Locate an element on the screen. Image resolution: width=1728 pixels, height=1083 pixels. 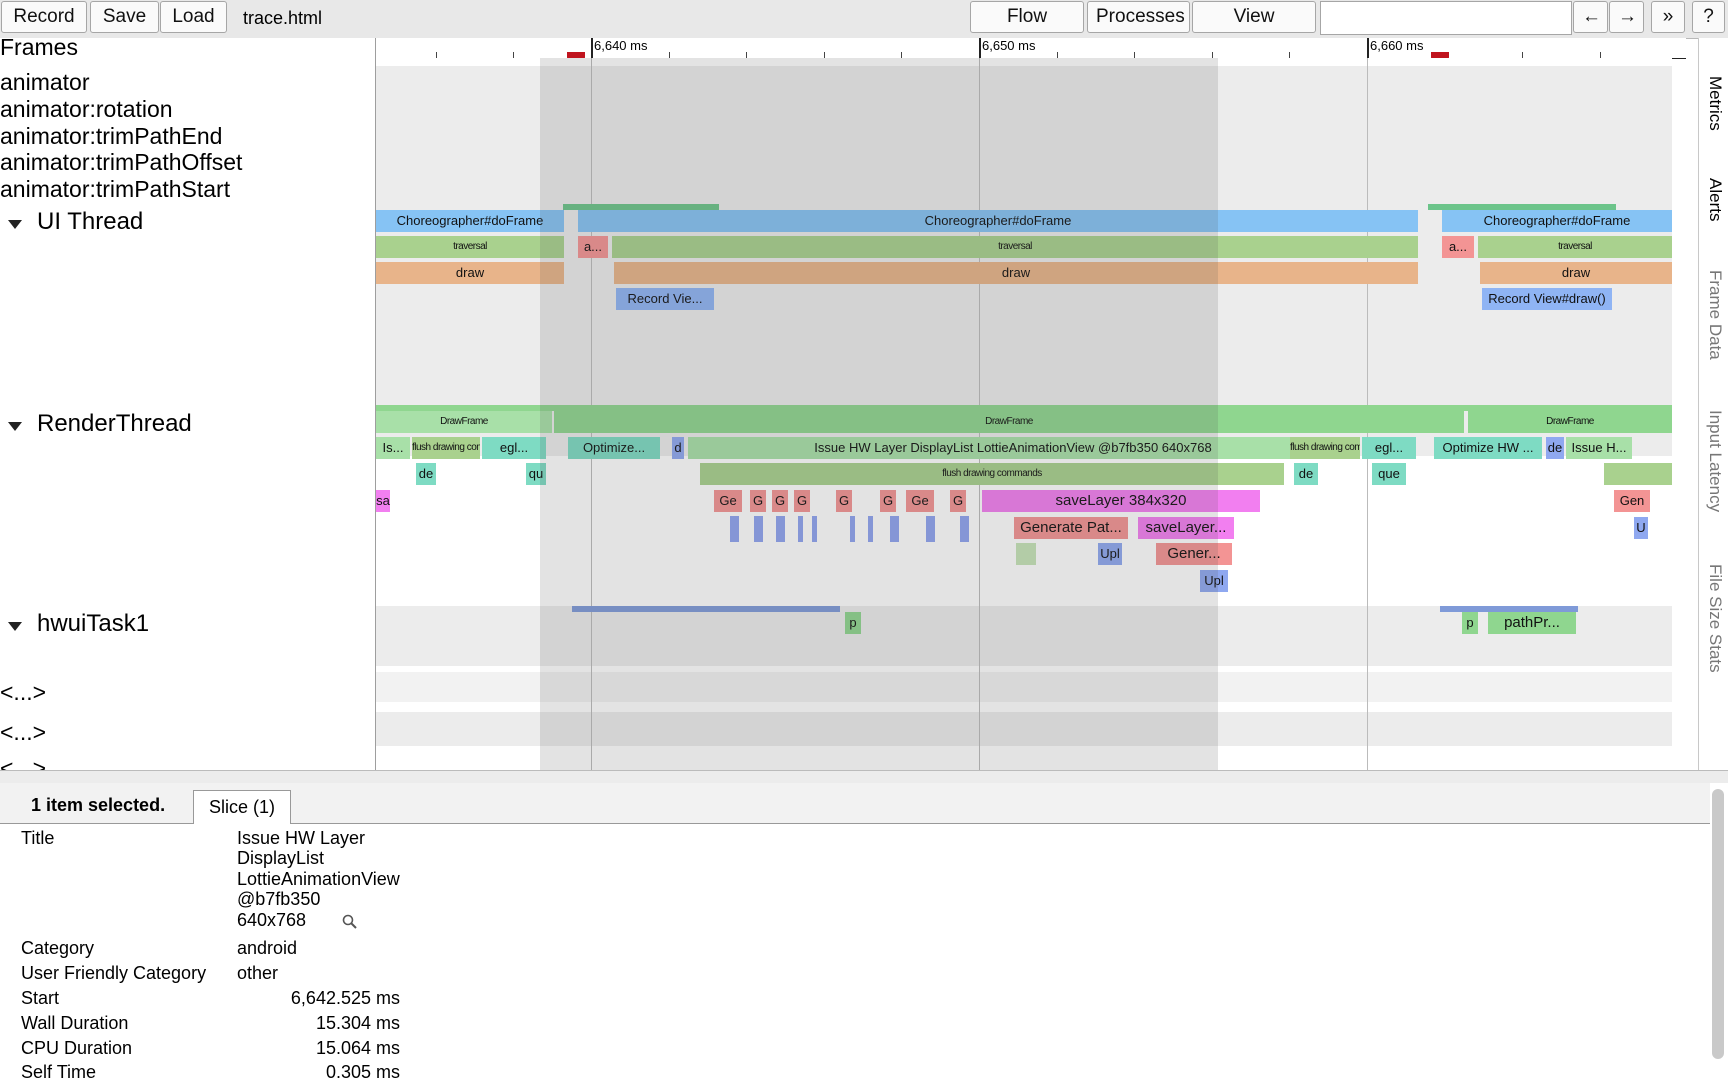
panel-divider is located at coordinates (864, 777).